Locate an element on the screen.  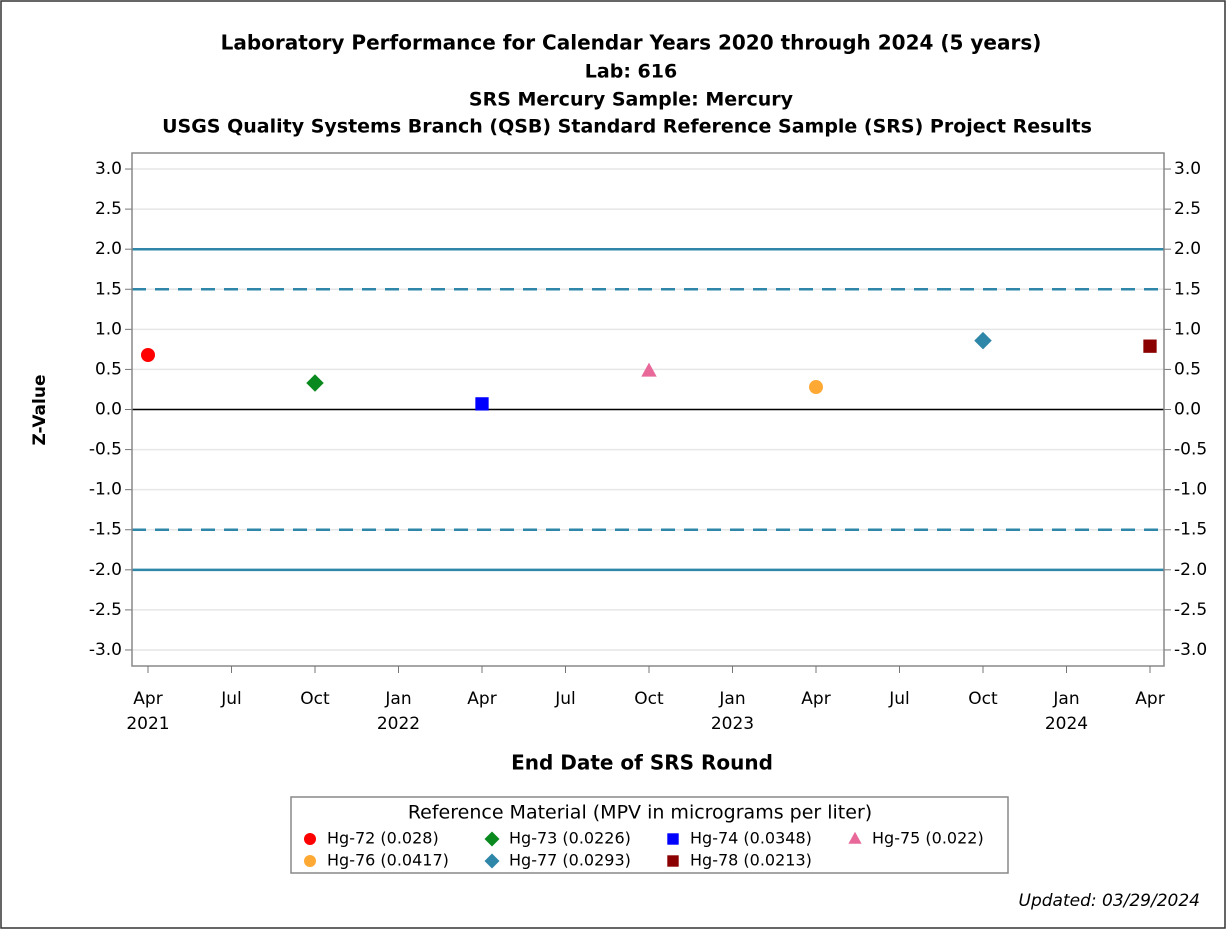
y2-tick-label: 3.0 is located at coordinates (1187, 169).